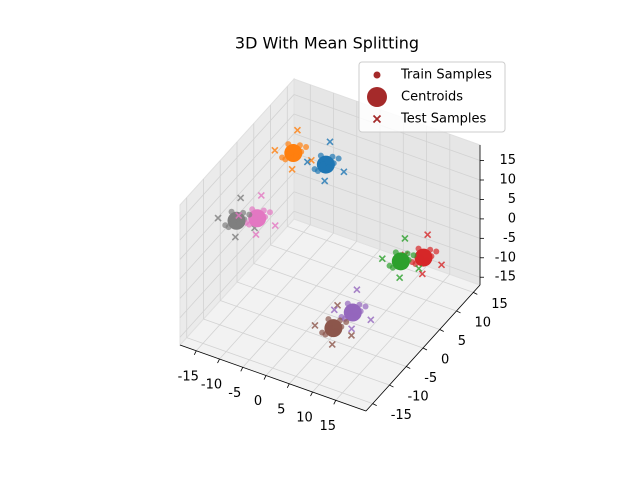 The width and height of the screenshot is (640, 480). Describe the element at coordinates (328, 426) in the screenshot. I see `x-tick-label: 15` at that location.